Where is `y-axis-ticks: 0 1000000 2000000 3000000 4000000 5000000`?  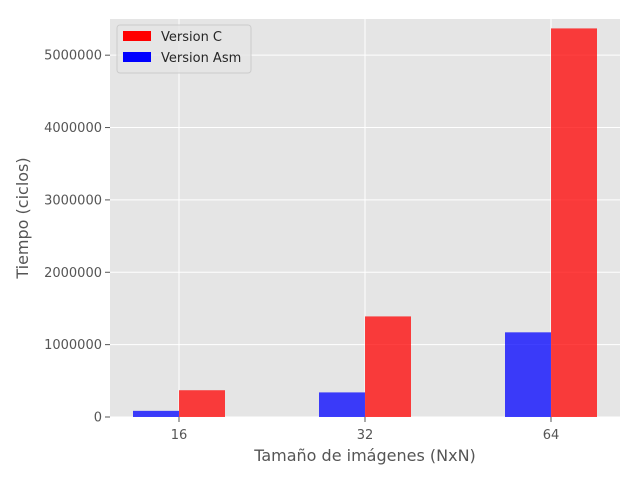 y-axis-ticks: 0 1000000 2000000 3000000 4000000 5000000 is located at coordinates (77, 237).